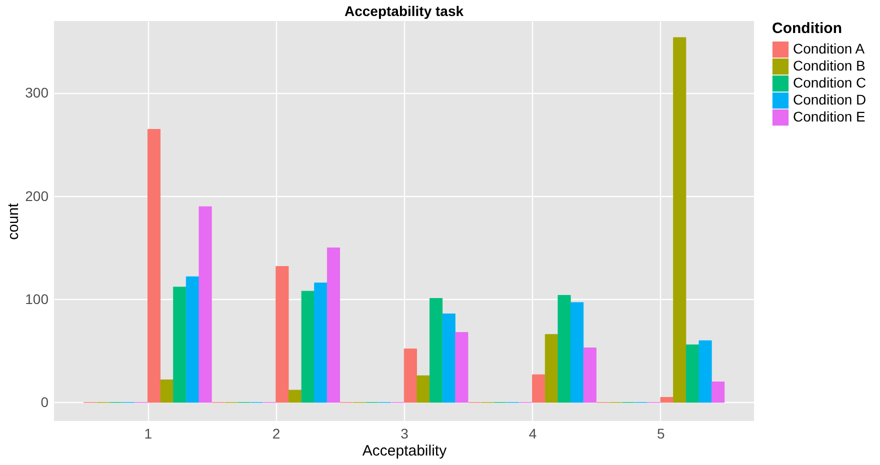  I want to click on x-tick-label: 5, so click(661, 434).